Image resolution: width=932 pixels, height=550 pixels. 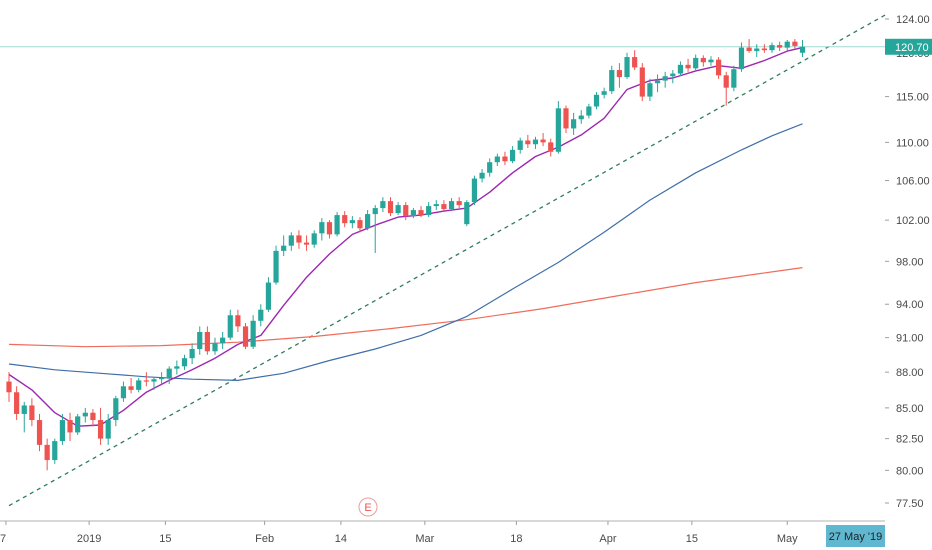 I want to click on y-tick-label: 98.00, so click(x=910, y=262).